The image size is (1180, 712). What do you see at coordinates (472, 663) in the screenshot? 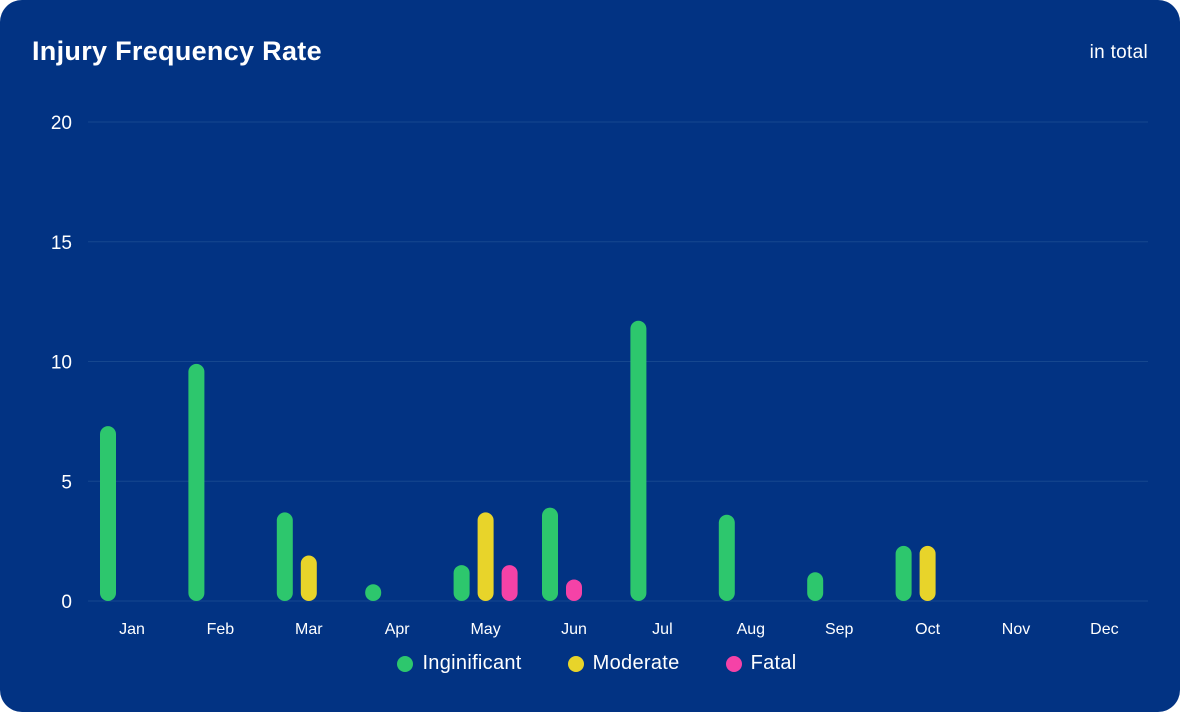
I see `legend-label: Inginificant` at bounding box center [472, 663].